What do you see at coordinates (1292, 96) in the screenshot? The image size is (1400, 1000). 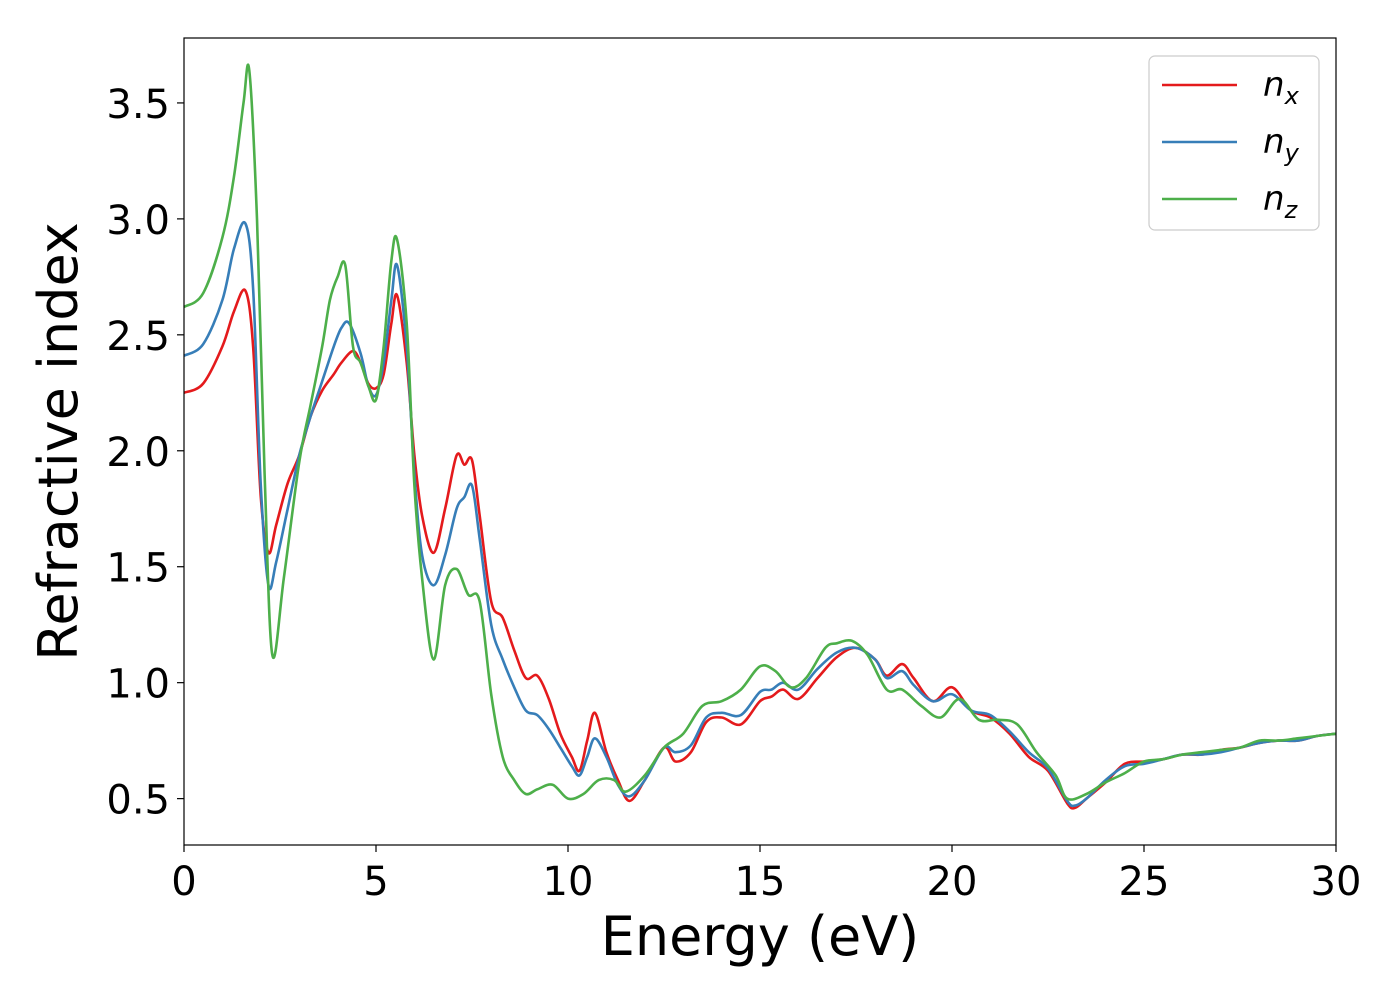 I see `legend-label-subscript: x` at bounding box center [1292, 96].